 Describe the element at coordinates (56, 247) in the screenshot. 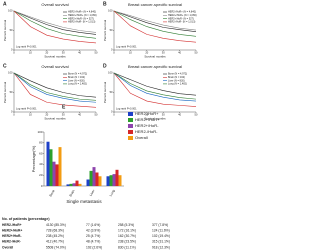

I see `table-cell: 5508 (74.0%)` at that location.